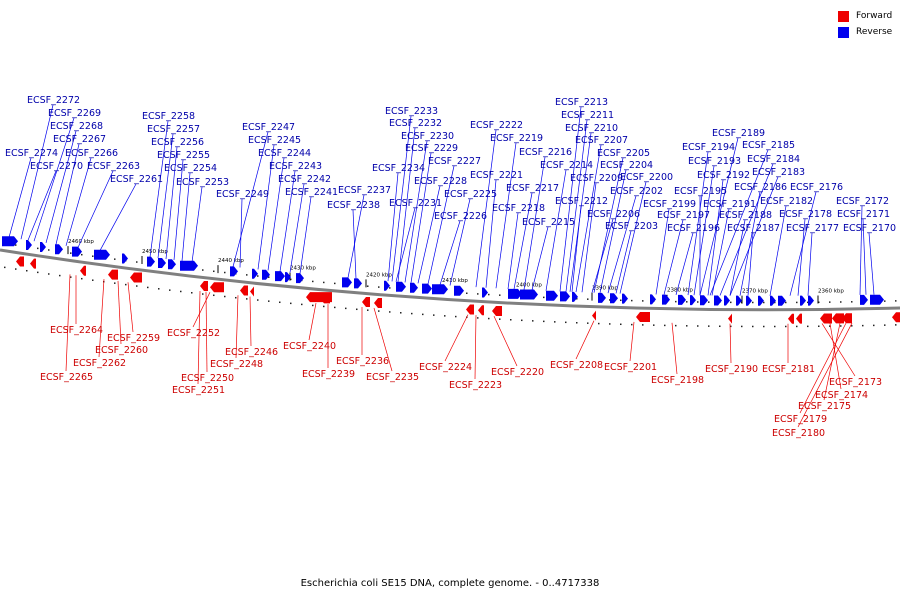 This screenshot has width=900, height=600. What do you see at coordinates (841, 395) in the screenshot?
I see `forward-gene-label: ECSF_2174` at bounding box center [841, 395].